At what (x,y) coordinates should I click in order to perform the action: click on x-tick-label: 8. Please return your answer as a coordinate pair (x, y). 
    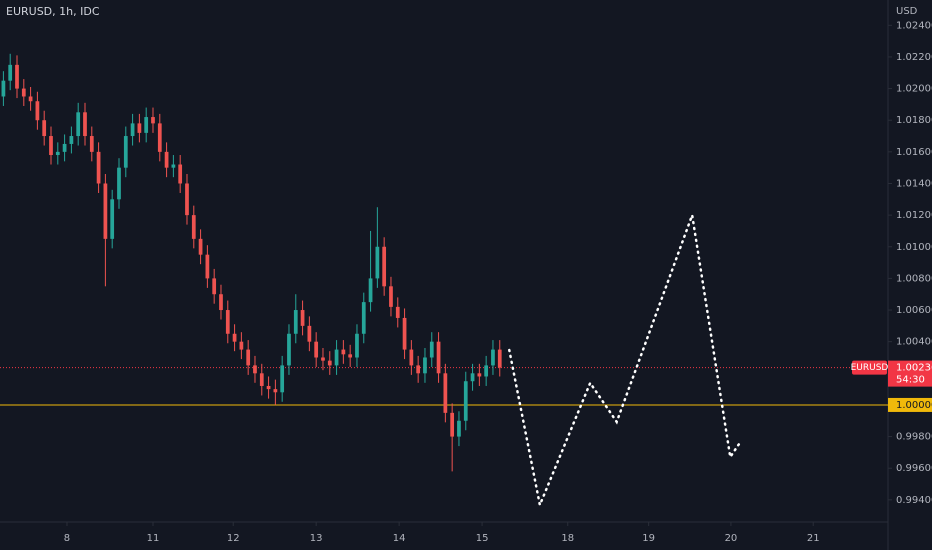
    Looking at the image, I should click on (67, 538).